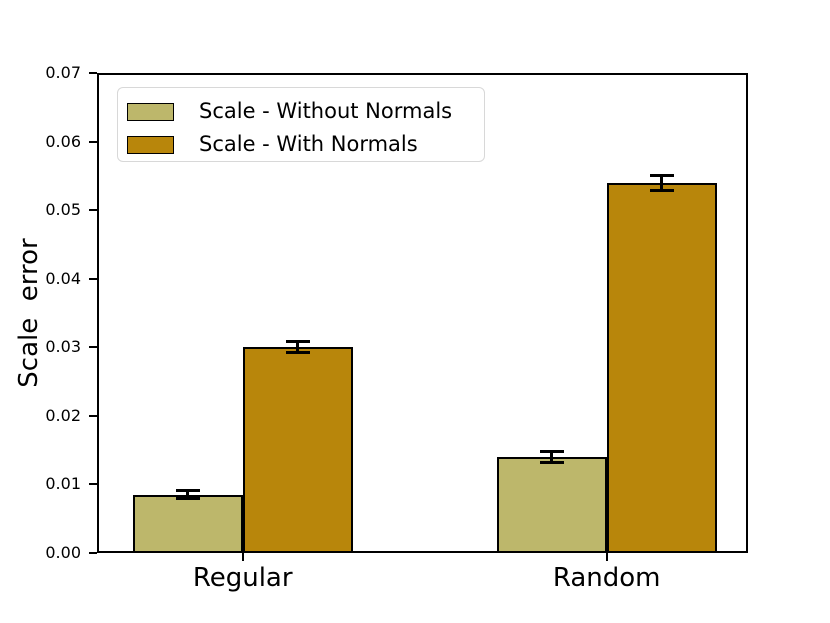 Image resolution: width=830 pixels, height=623 pixels. I want to click on y-tick-label: 0.04, so click(63, 278).